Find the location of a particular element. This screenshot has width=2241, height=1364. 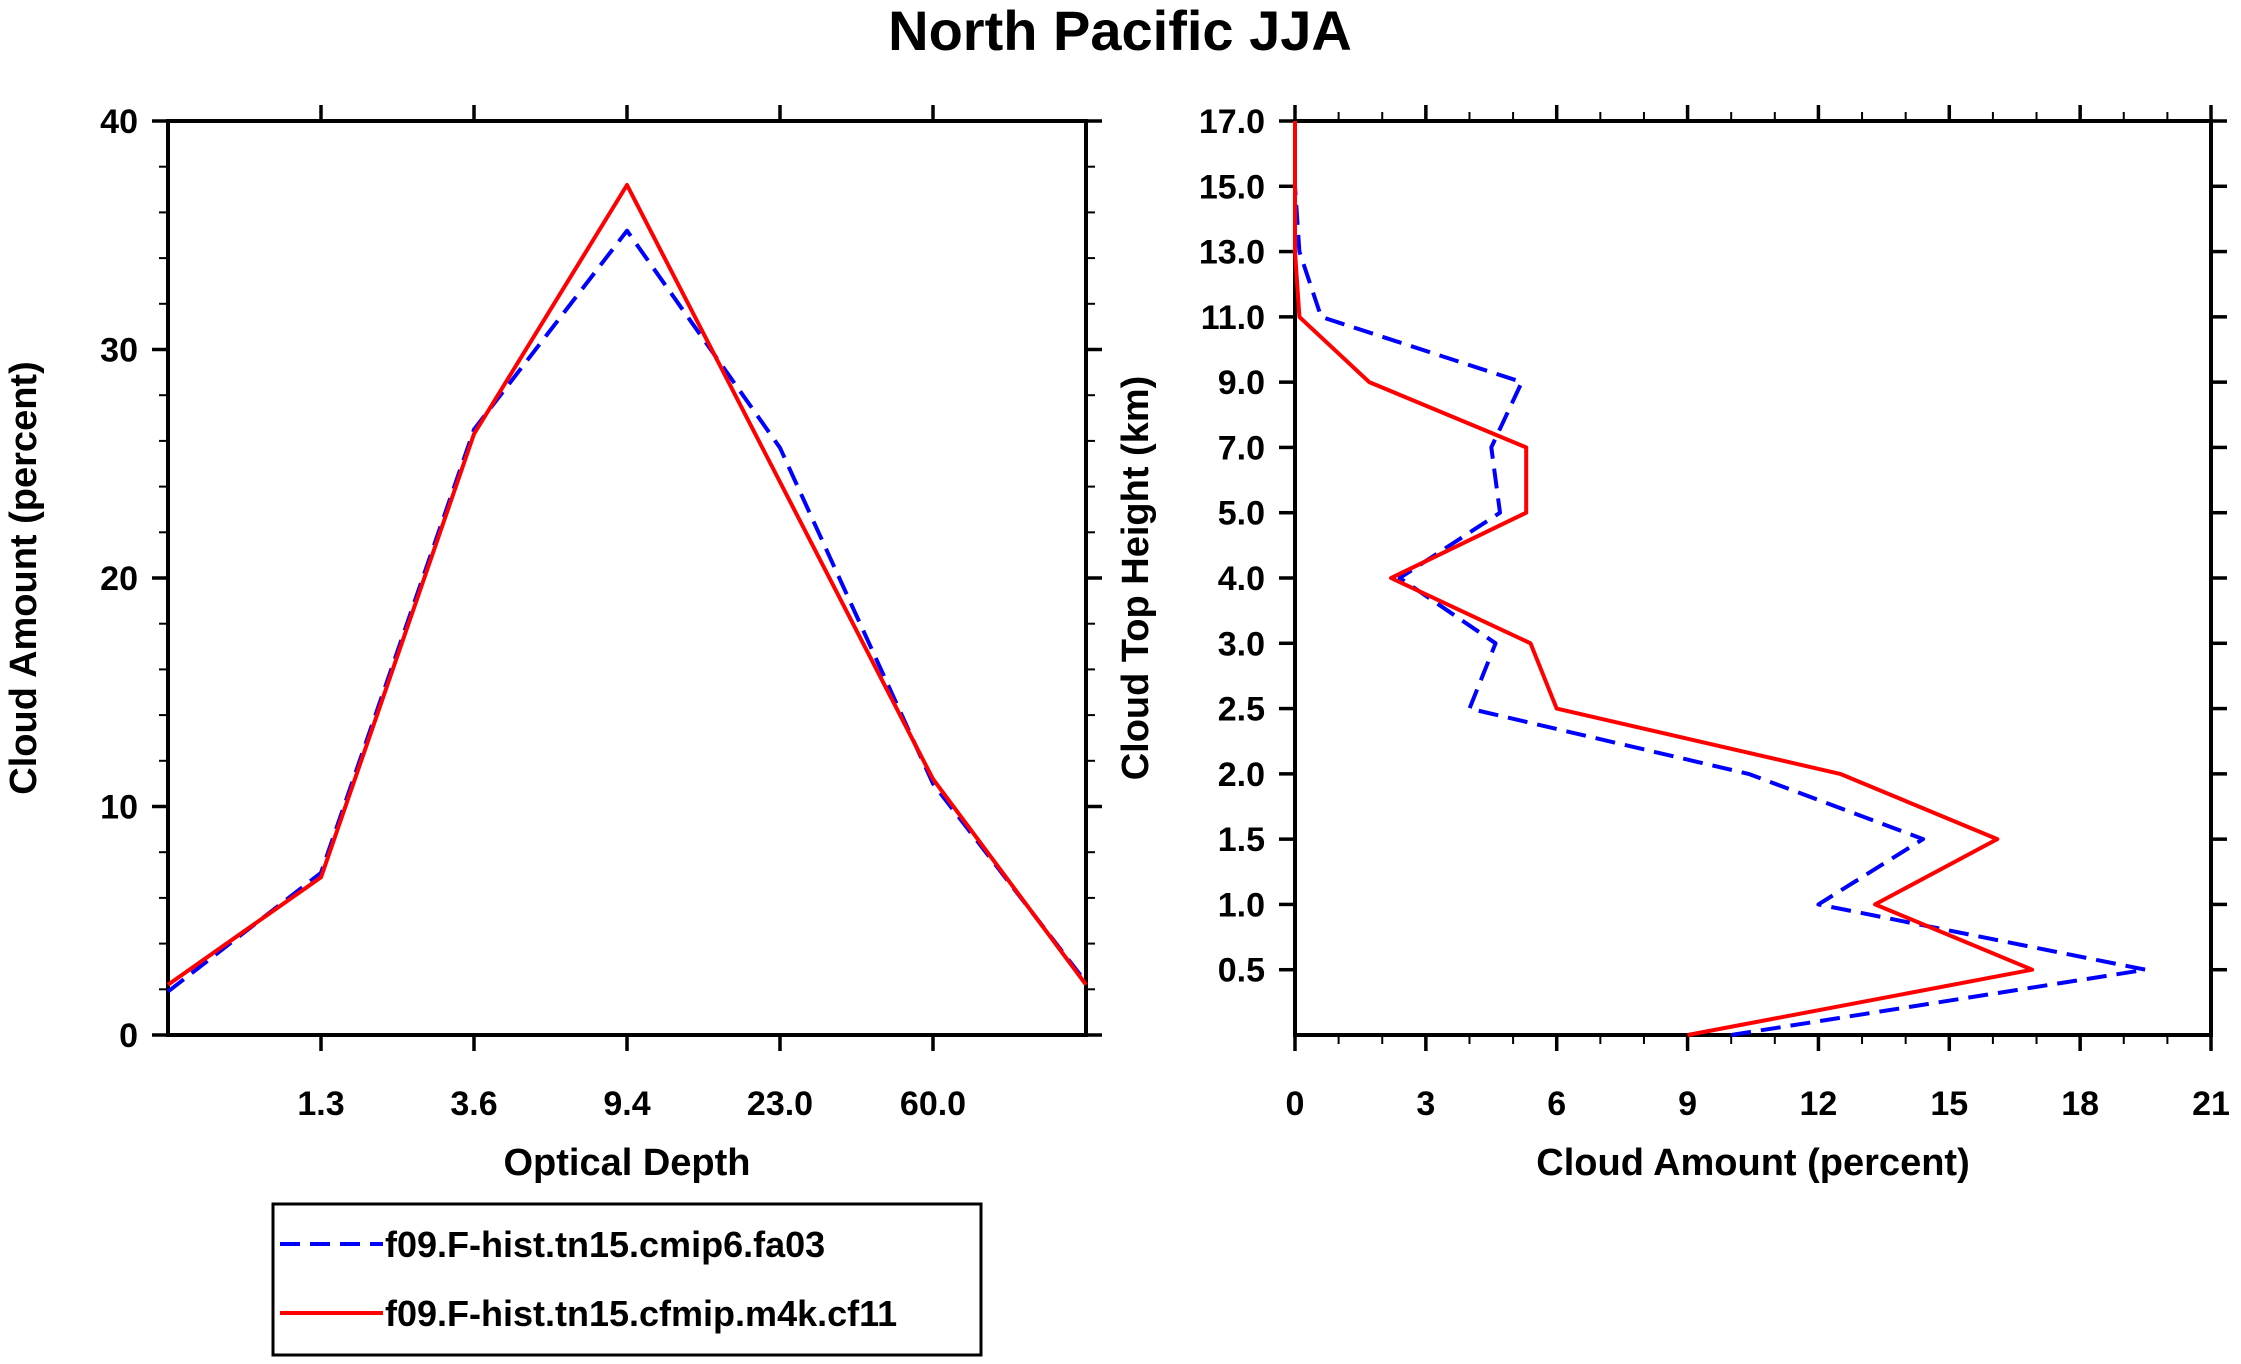

left-x-tick-label: 9.4 is located at coordinates (626, 1104).